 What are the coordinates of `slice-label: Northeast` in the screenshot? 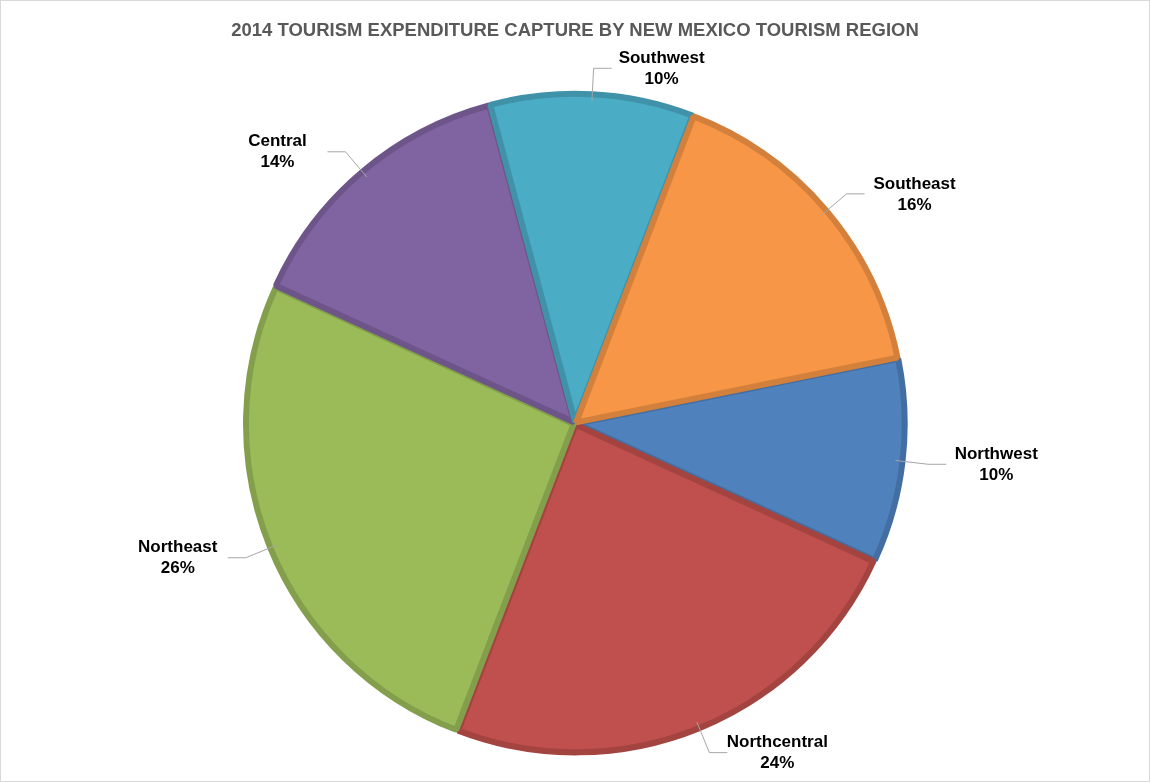 It's located at (178, 547).